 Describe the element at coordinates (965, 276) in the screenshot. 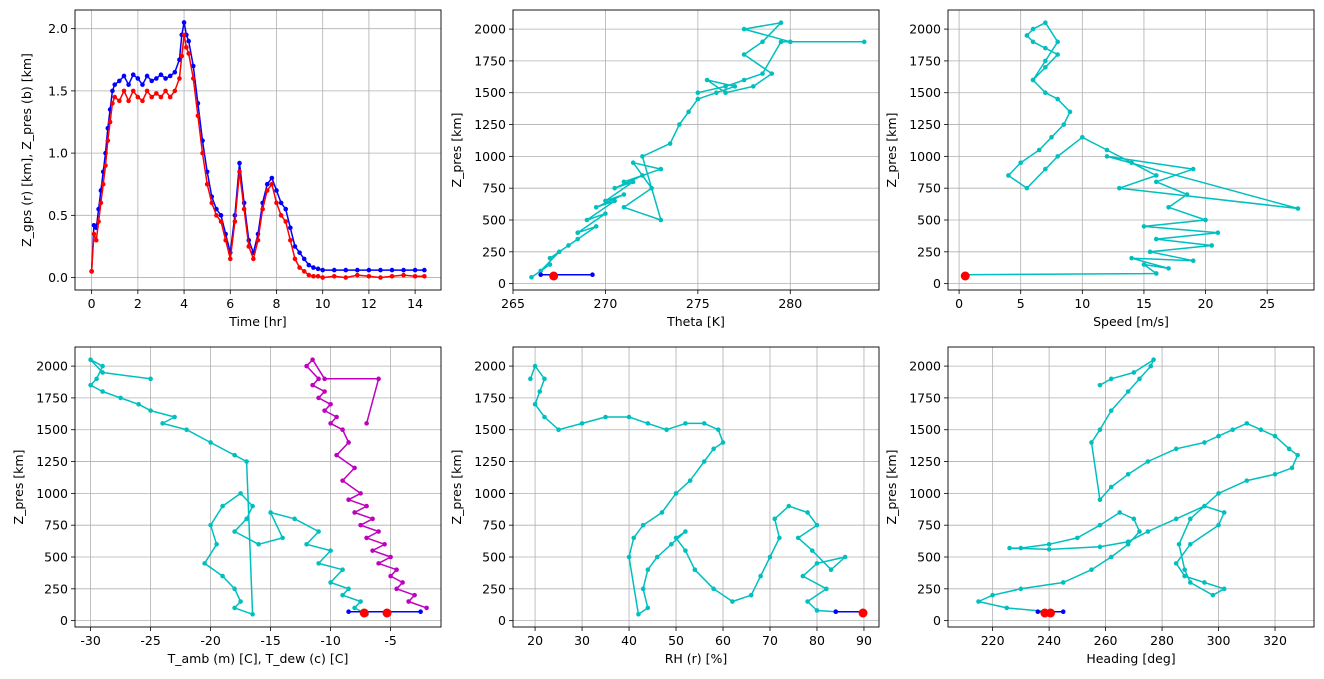

I see `start-marker` at that location.